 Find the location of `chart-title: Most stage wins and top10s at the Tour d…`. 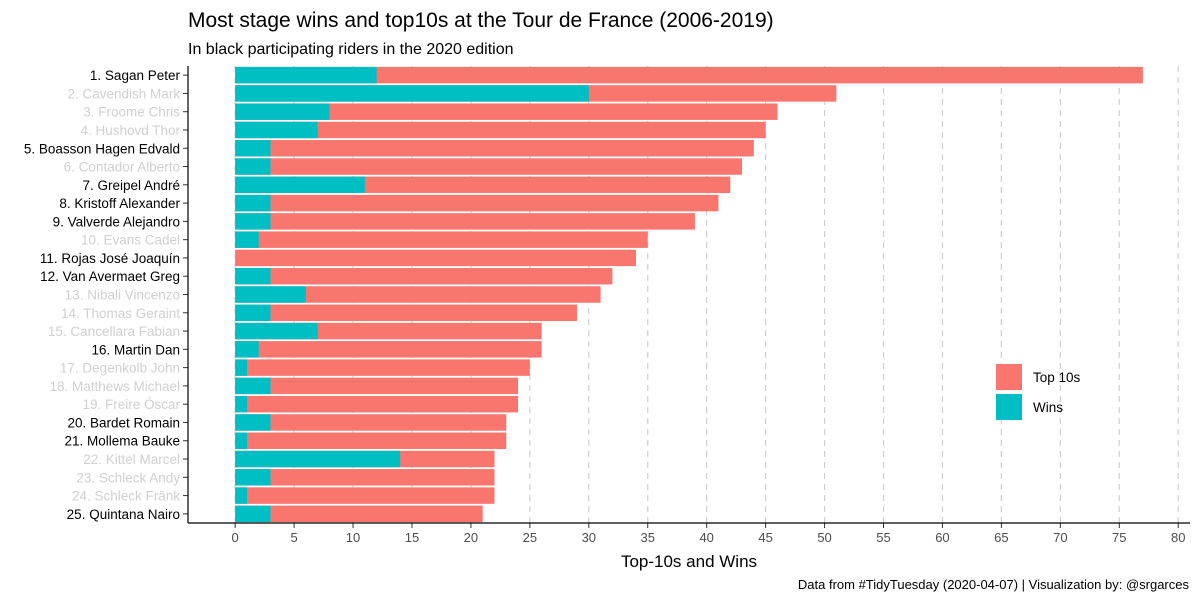

chart-title: Most stage wins and top10s at the Tour d… is located at coordinates (481, 20).